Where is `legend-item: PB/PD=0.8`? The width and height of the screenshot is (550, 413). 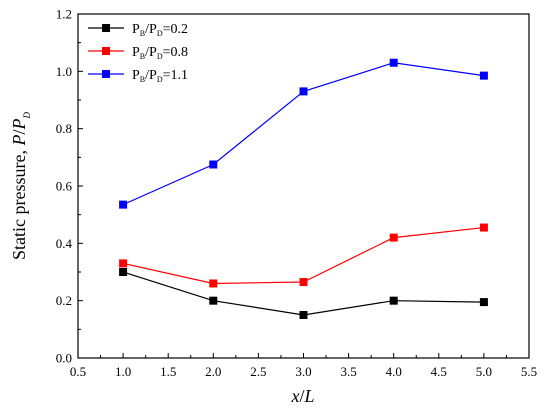 legend-item: PB/PD=0.8 is located at coordinates (138, 53).